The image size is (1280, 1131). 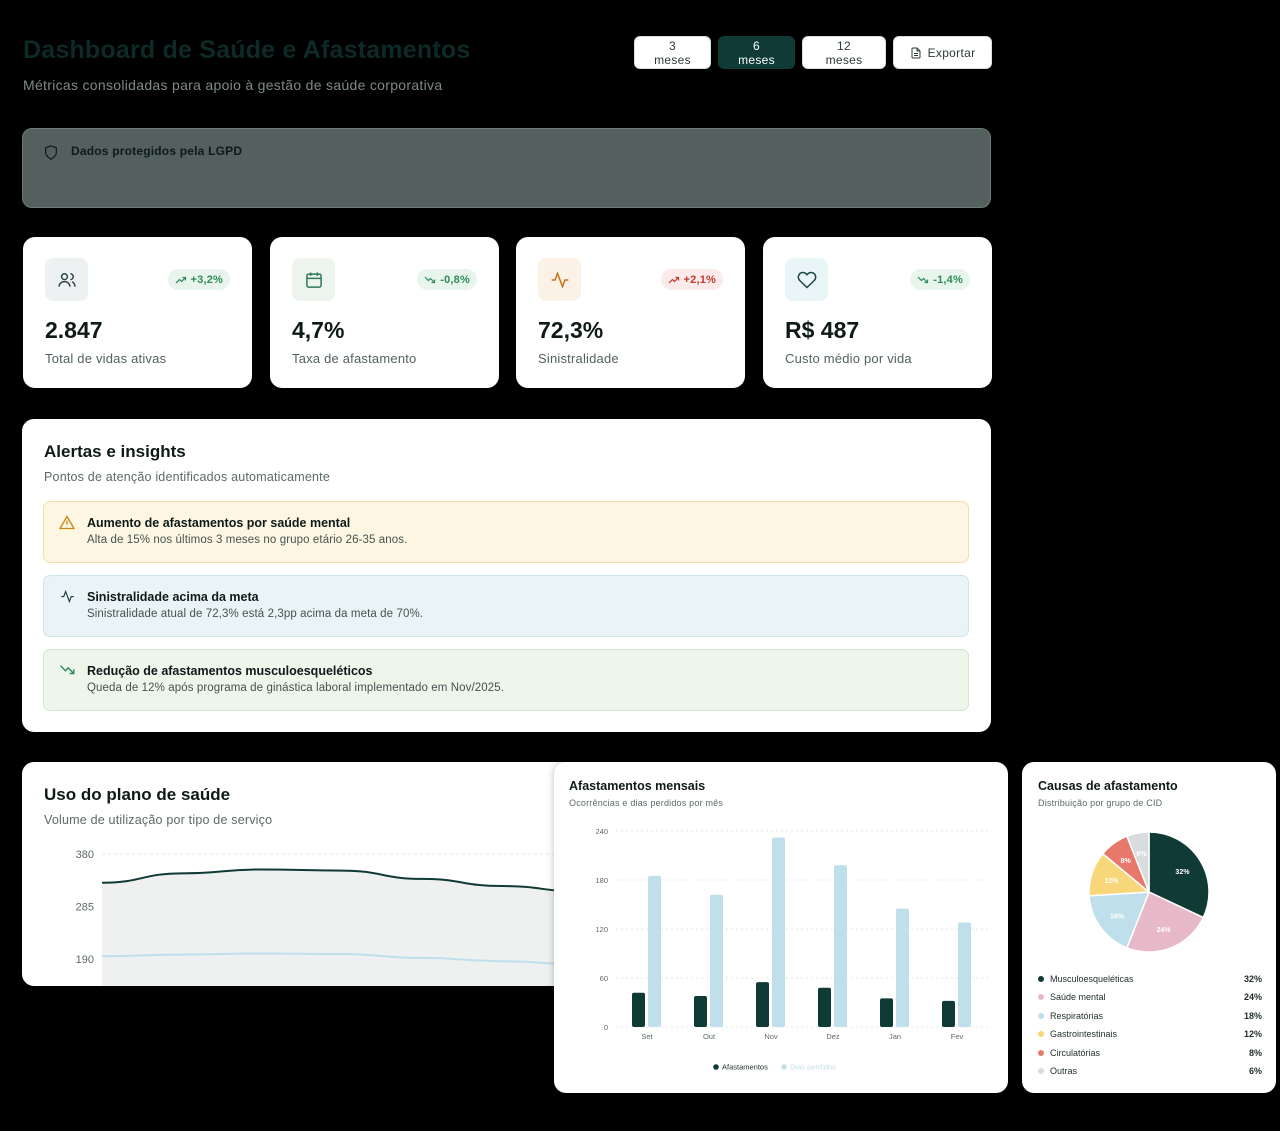 What do you see at coordinates (447, 279) in the screenshot?
I see `trend-badge: -0,8%` at bounding box center [447, 279].